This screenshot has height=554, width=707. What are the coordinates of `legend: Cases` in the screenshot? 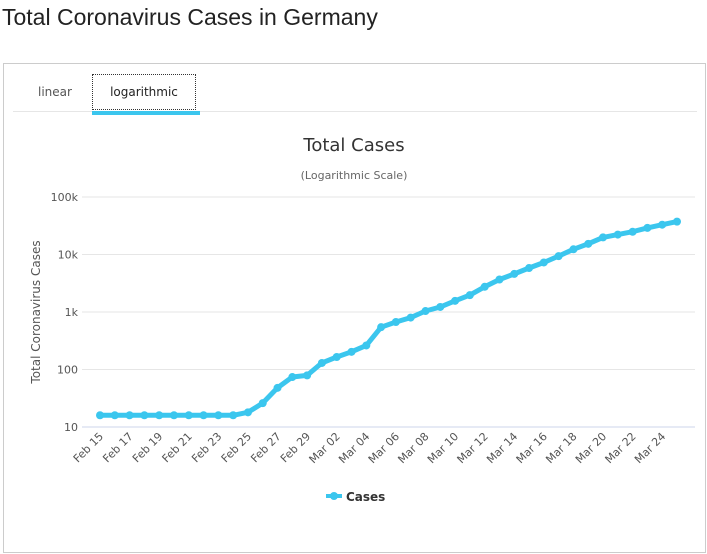 It's located at (355, 497).